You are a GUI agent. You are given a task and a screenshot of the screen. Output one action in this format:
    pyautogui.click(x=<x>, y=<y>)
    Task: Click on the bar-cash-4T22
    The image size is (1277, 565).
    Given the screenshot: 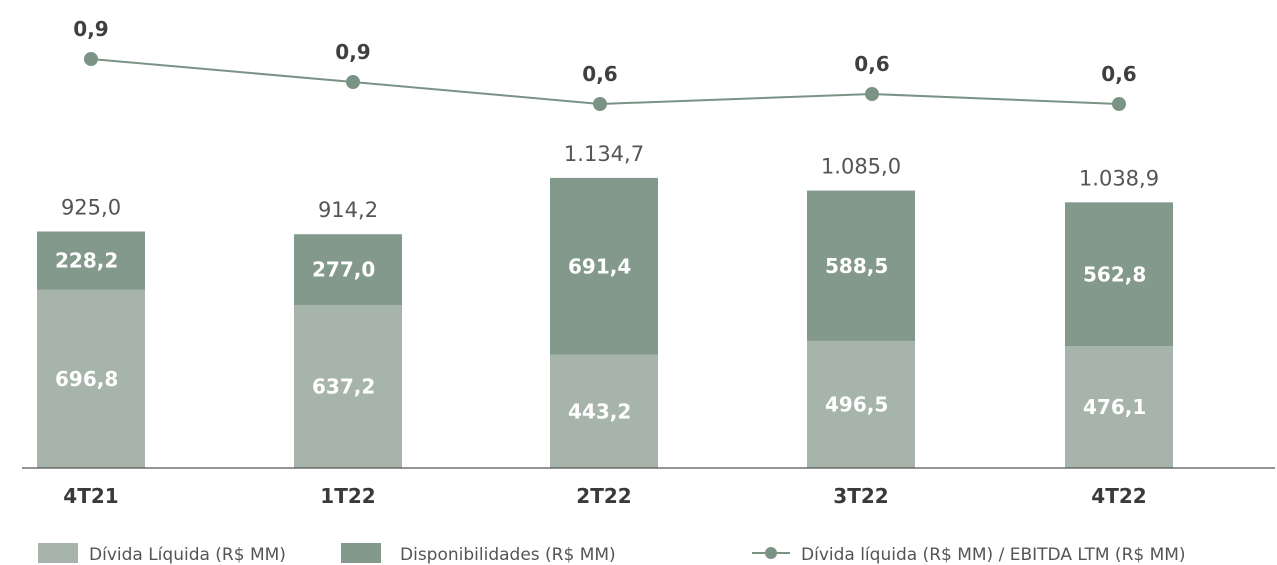 What is the action you would take?
    pyautogui.click(x=1119, y=274)
    